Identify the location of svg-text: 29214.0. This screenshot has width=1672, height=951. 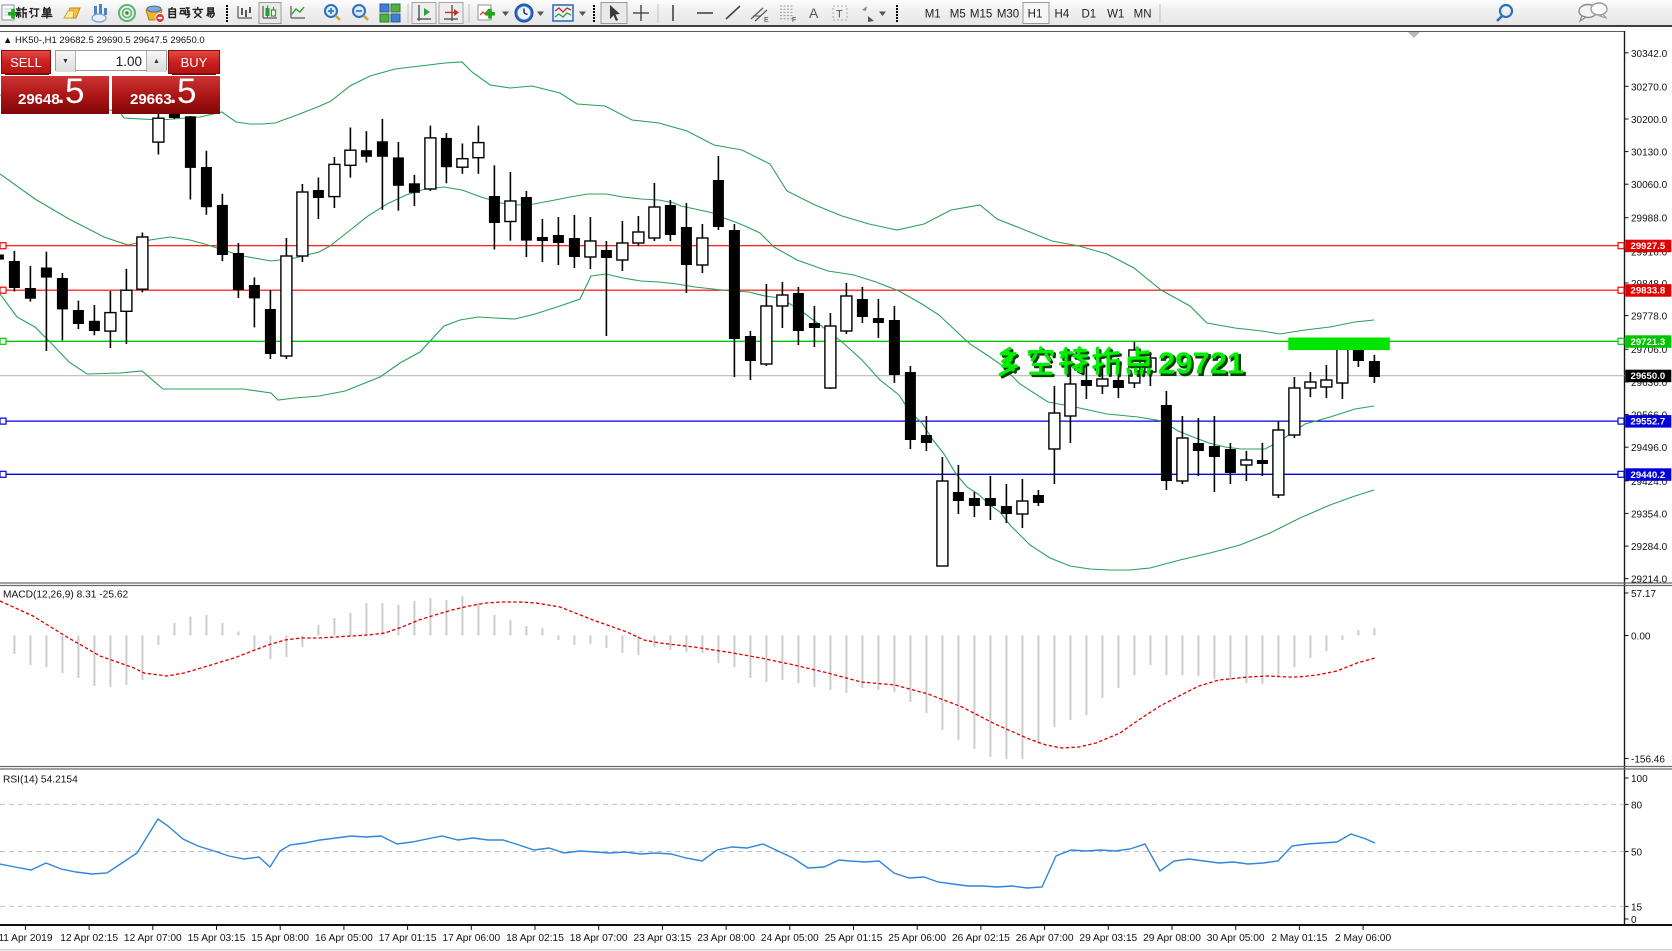
(1649, 580).